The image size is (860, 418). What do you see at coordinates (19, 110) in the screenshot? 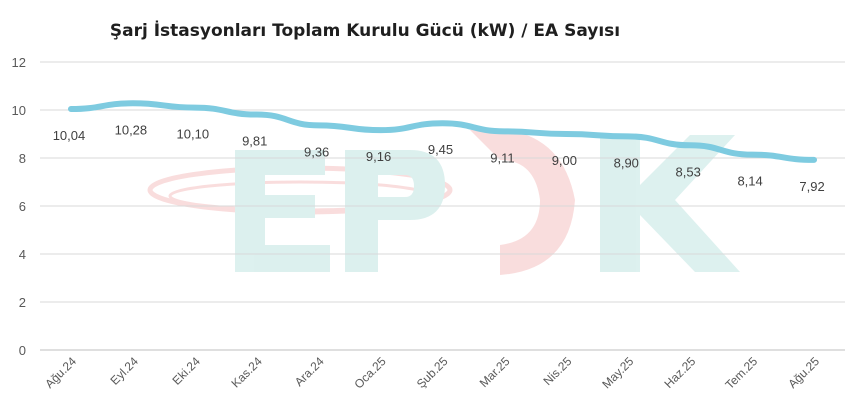
I see `y-tick-label: 10` at bounding box center [19, 110].